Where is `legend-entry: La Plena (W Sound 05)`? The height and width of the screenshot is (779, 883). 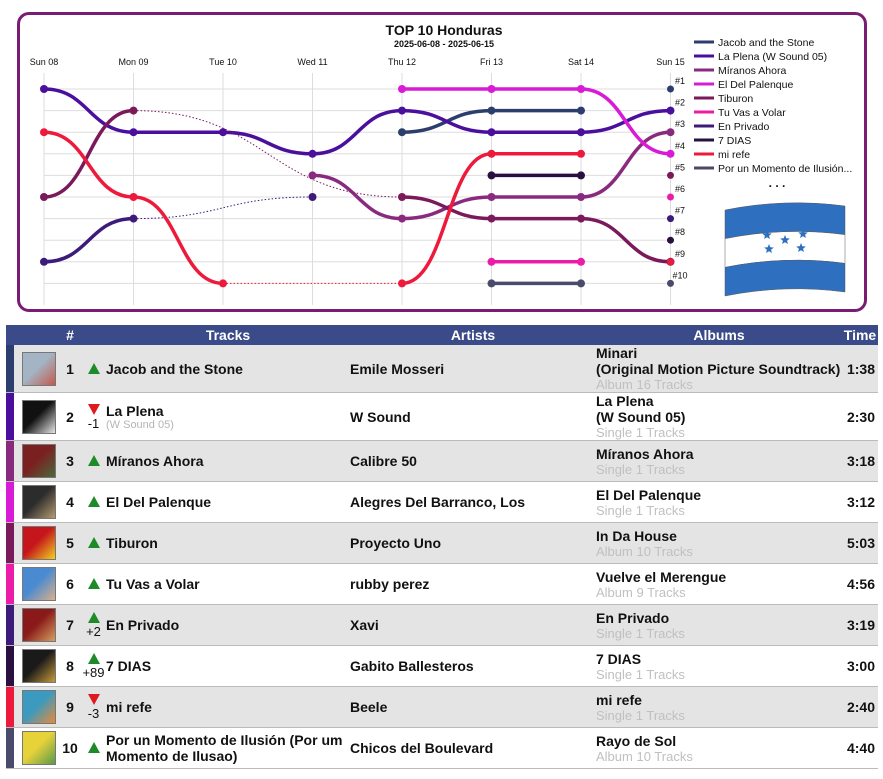 legend-entry: La Plena (W Sound 05) is located at coordinates (772, 57).